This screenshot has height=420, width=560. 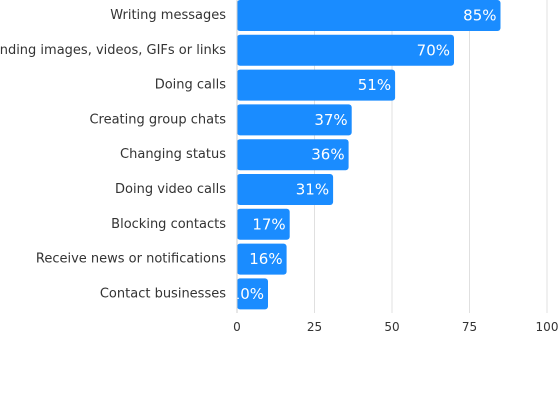 What do you see at coordinates (191, 85) in the screenshot?
I see `category-label-2: Doing calls` at bounding box center [191, 85].